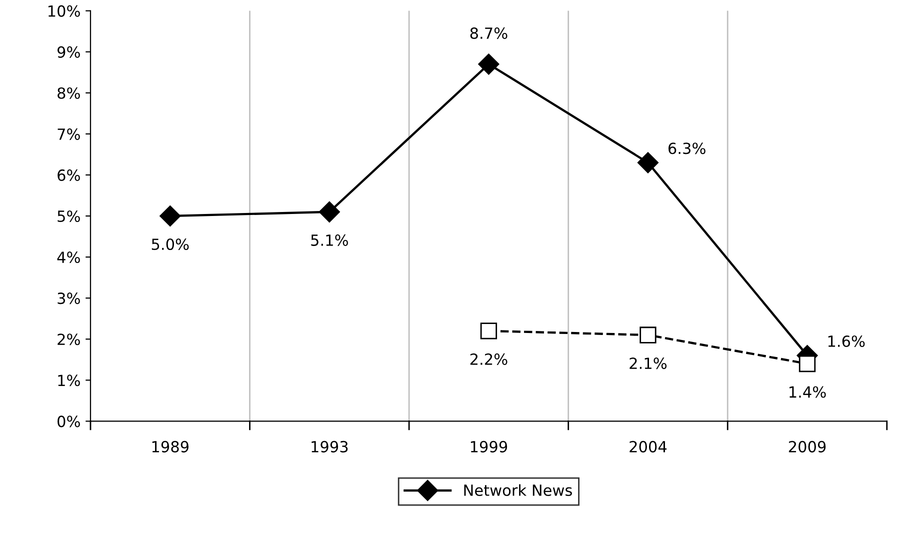  I want to click on y-tick-label: 8%, so click(69, 93).